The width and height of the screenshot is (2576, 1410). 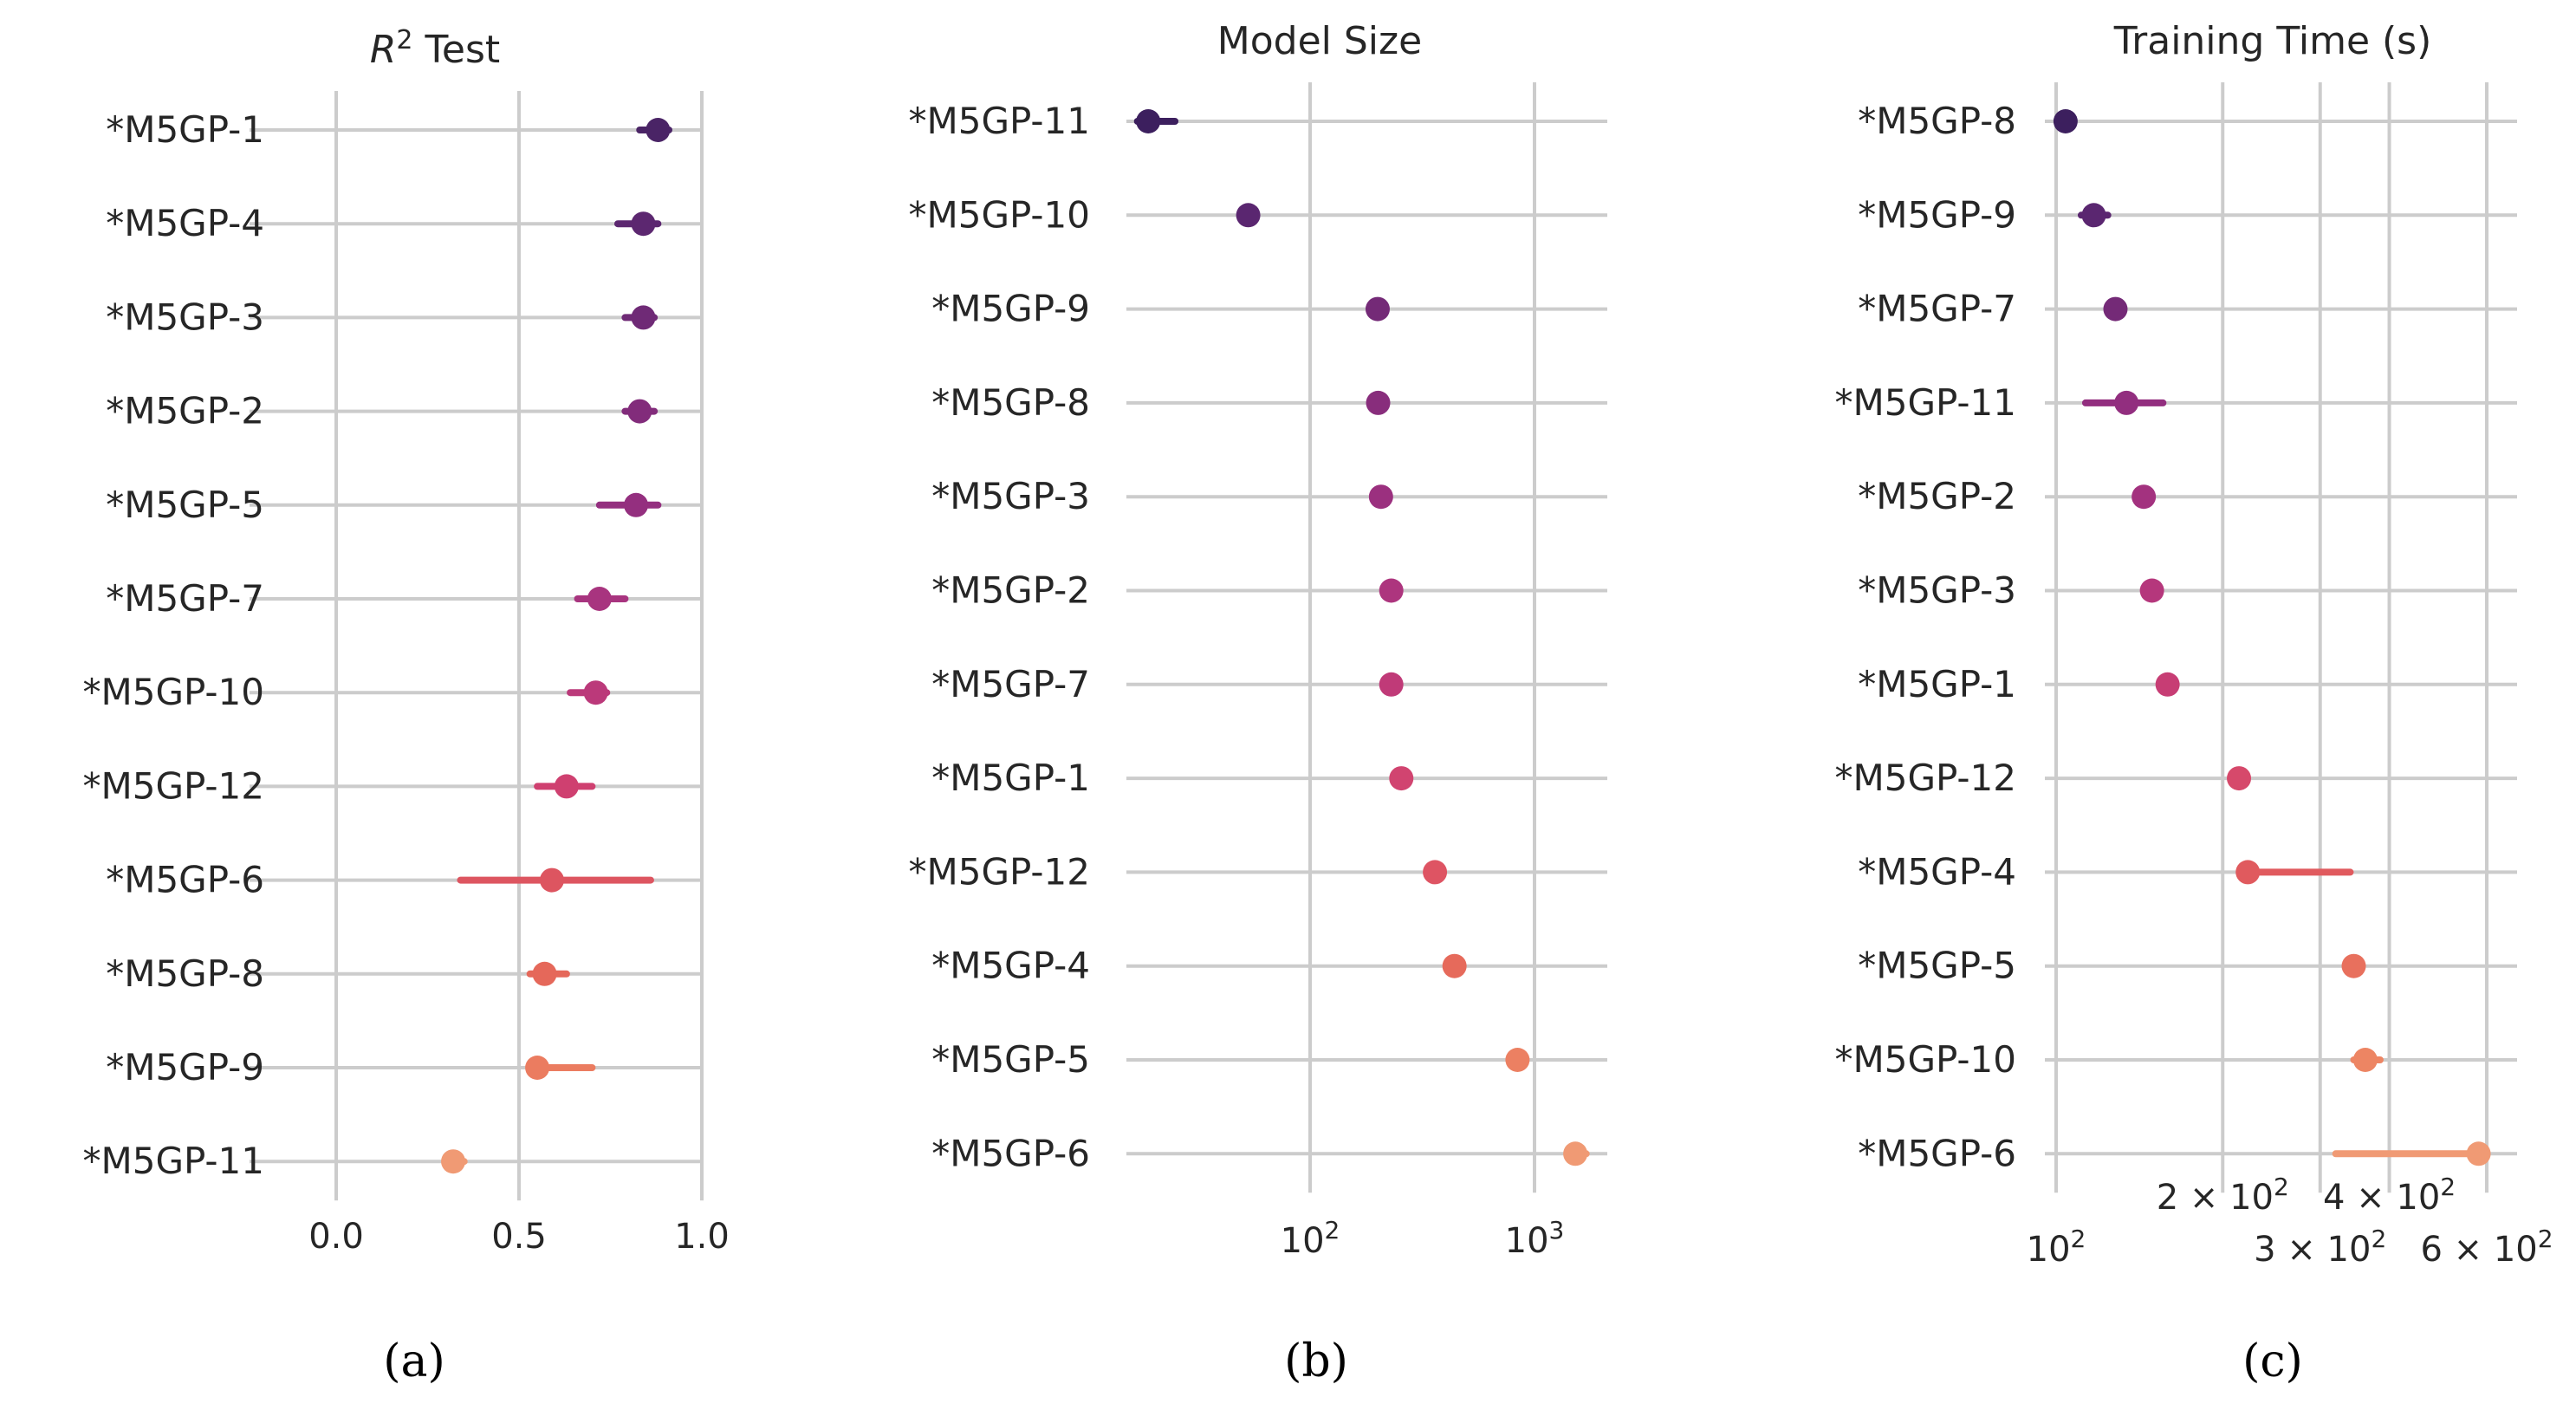 I want to click on x-tick-label: 2 × 10², so click(x=2223, y=1195).